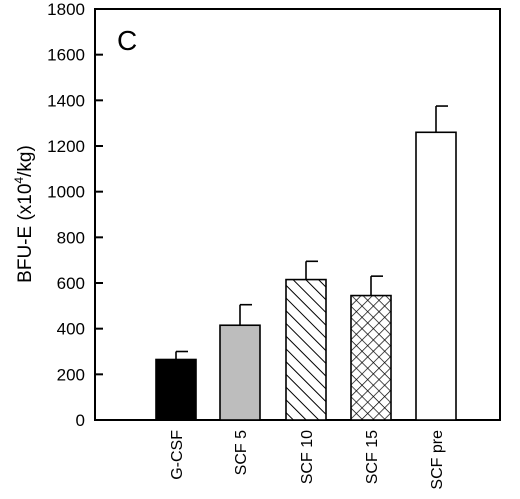  What do you see at coordinates (127, 40) in the screenshot?
I see `panel-label: C` at bounding box center [127, 40].